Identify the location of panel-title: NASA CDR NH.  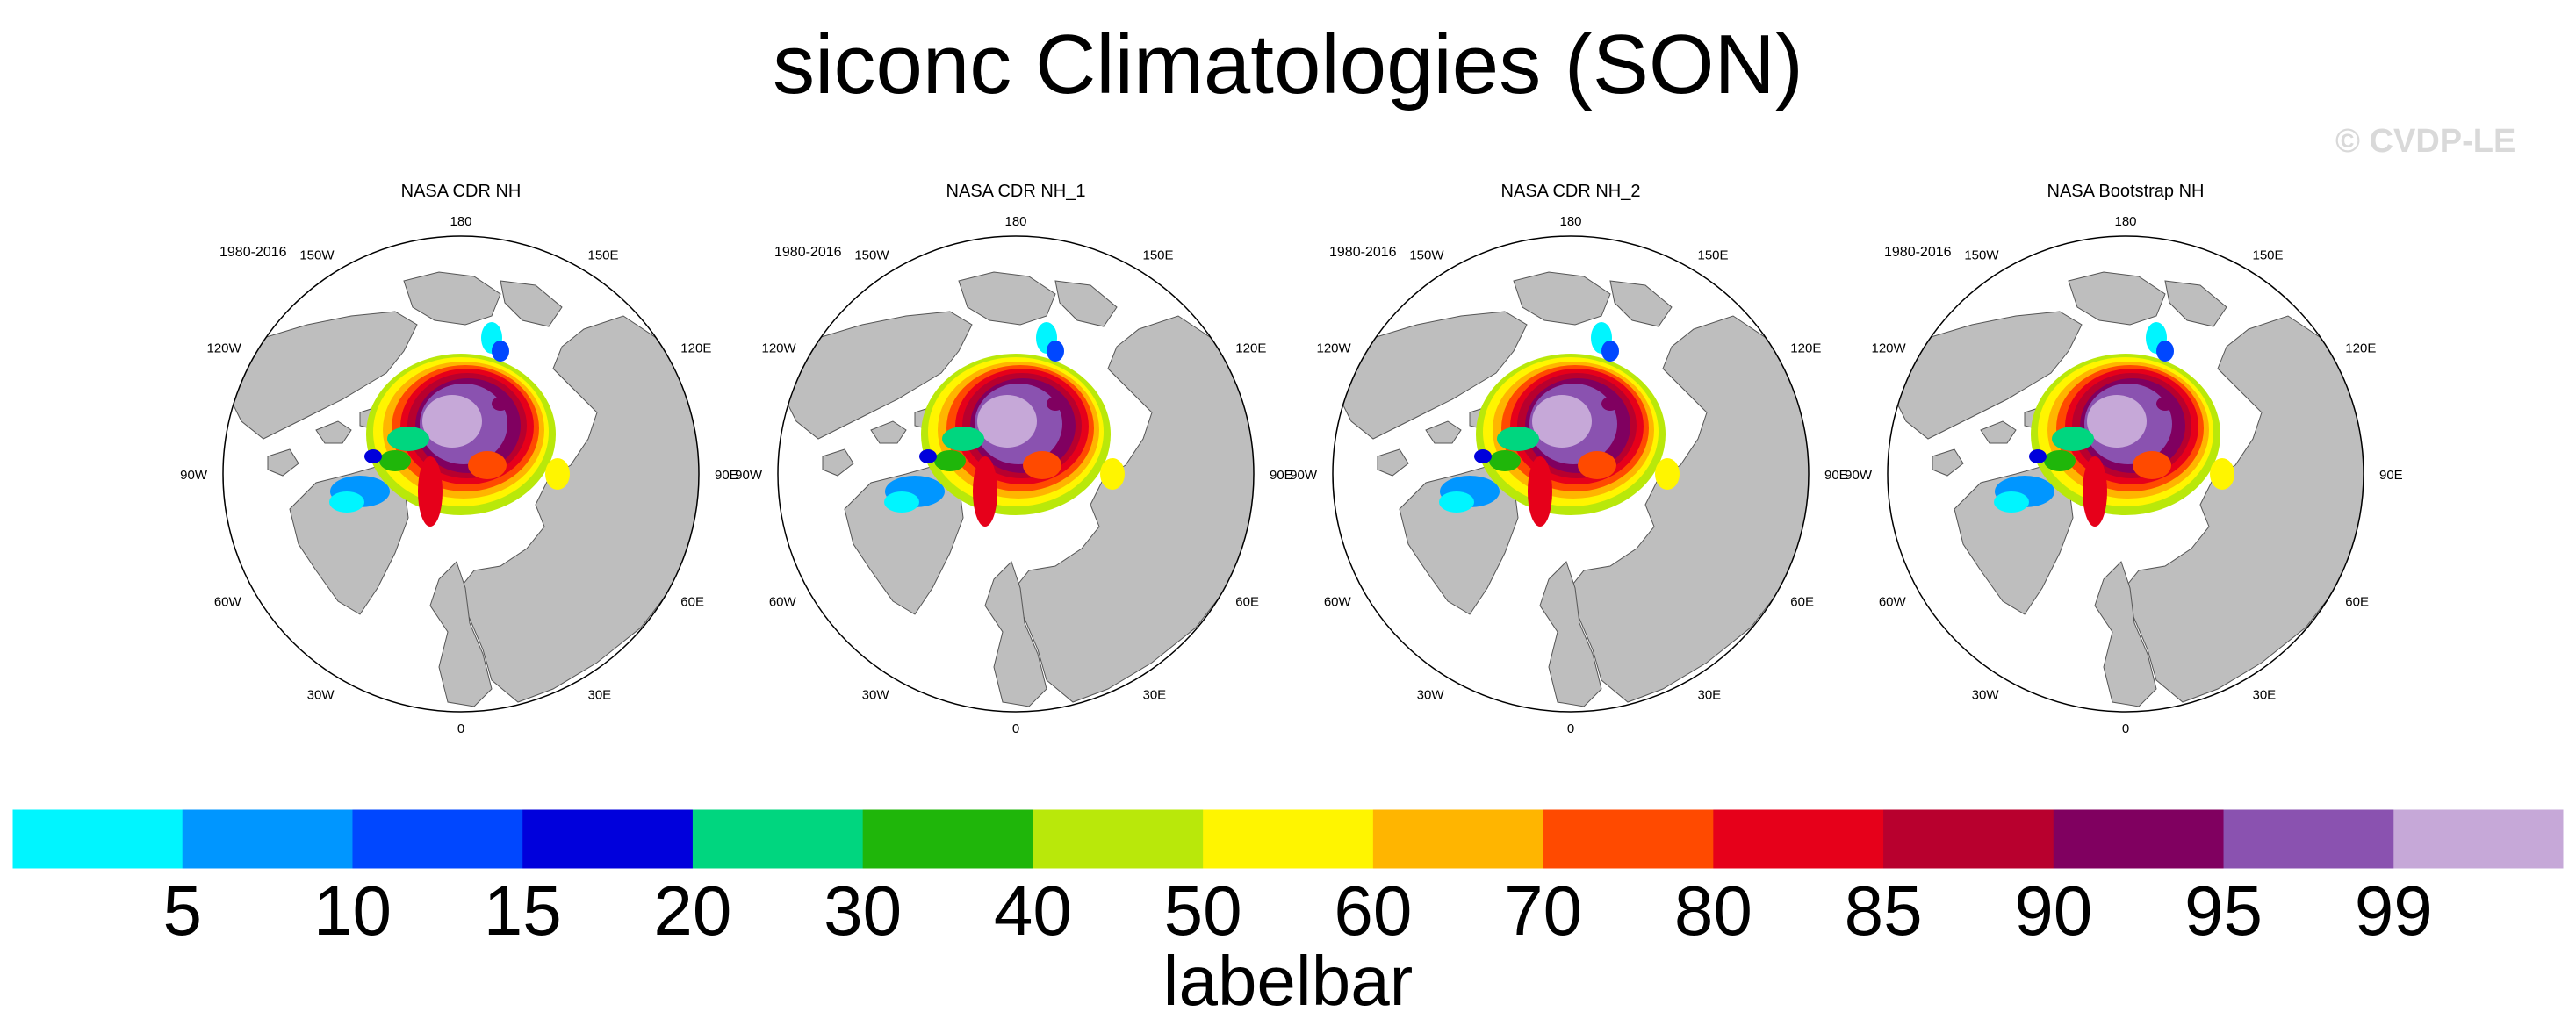
(461, 191).